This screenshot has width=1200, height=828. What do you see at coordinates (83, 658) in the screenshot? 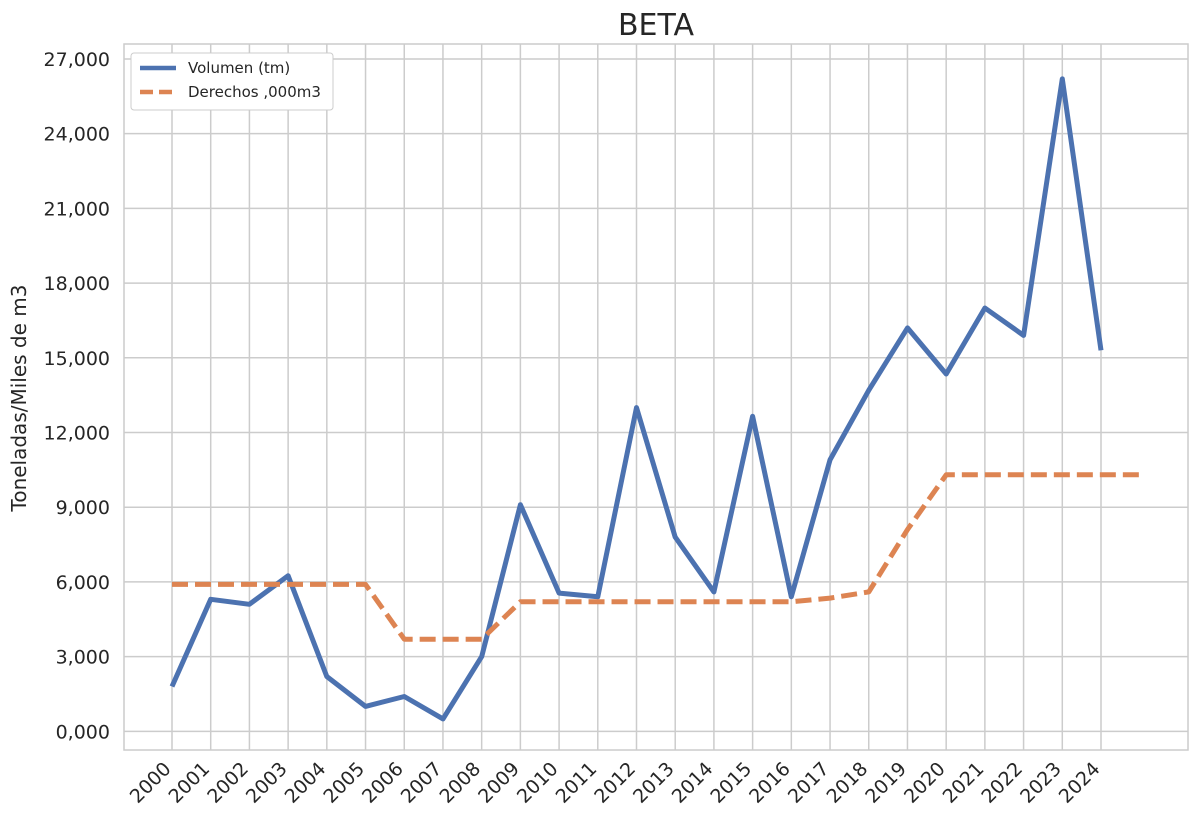
I see `y-tick-label: 3,000` at bounding box center [83, 658].